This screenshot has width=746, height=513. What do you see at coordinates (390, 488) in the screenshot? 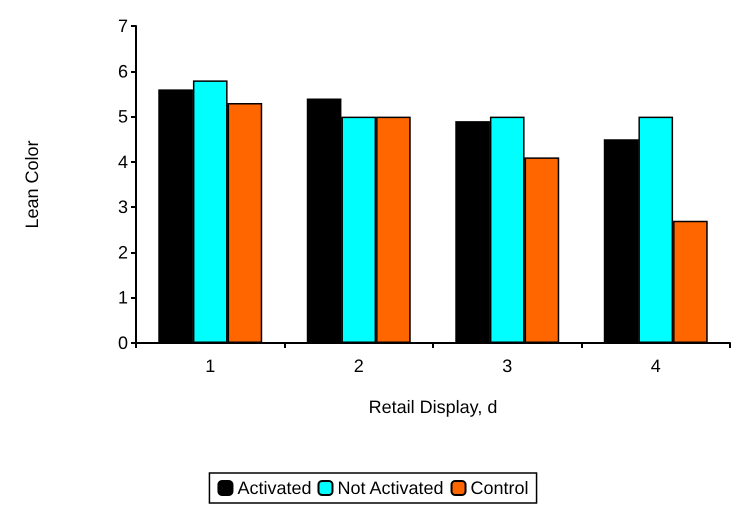
I see `legend-label: Not Activated` at bounding box center [390, 488].